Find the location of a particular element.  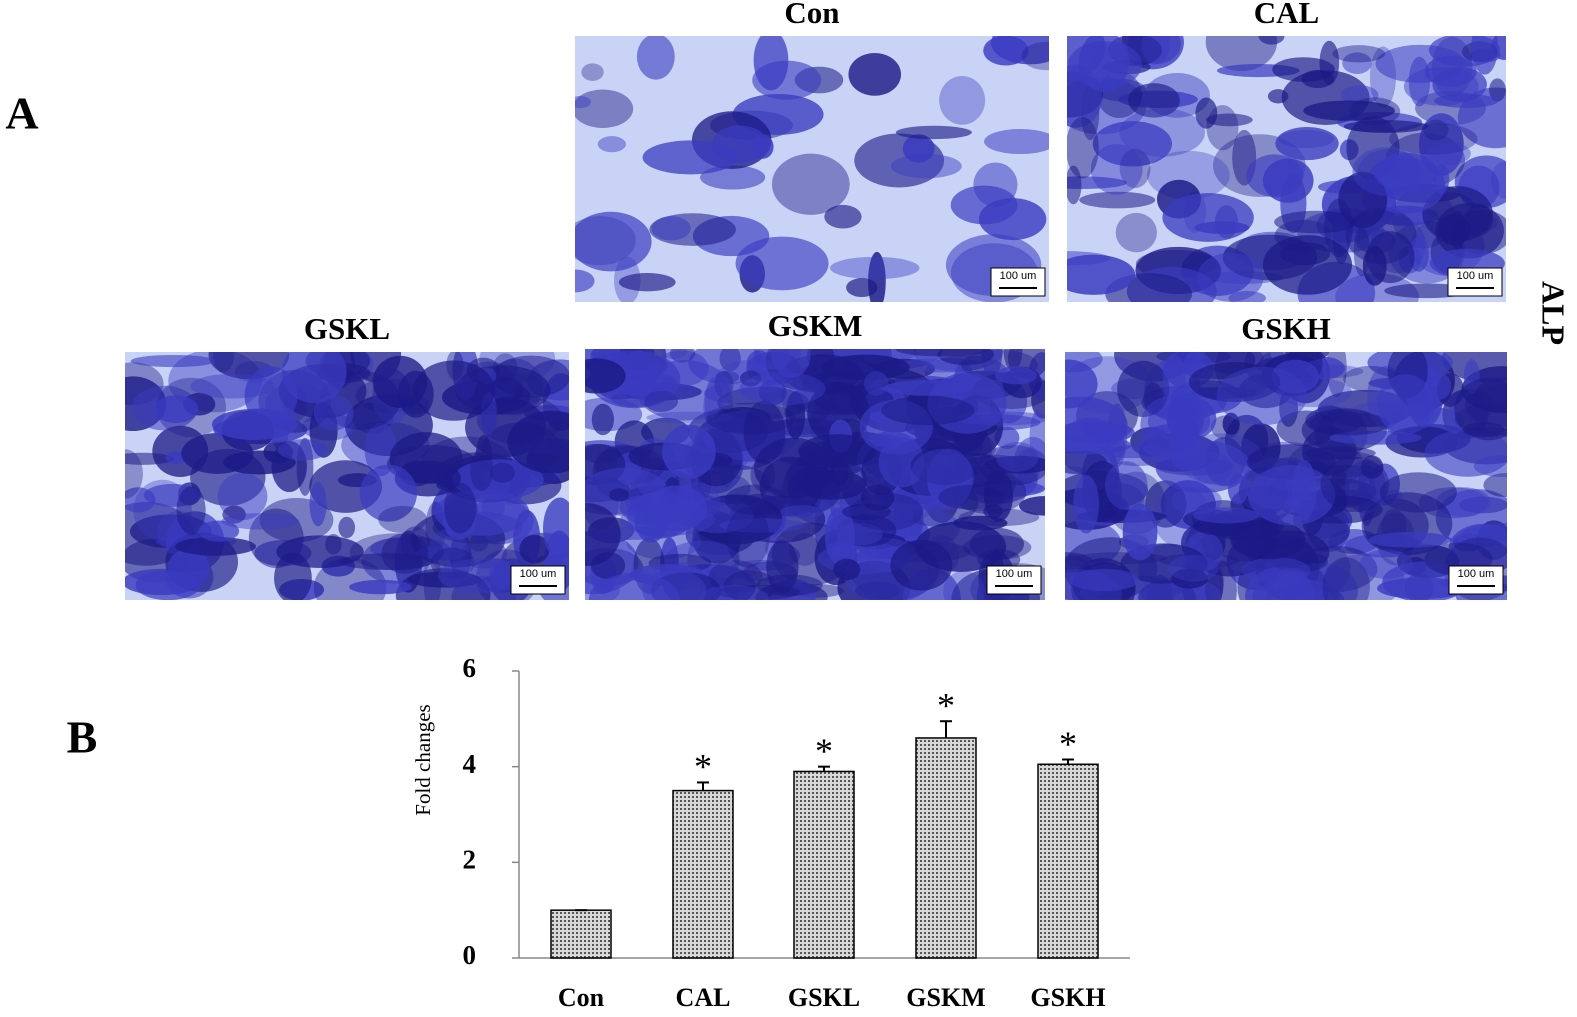

image-label: GSKM is located at coordinates (815, 325).